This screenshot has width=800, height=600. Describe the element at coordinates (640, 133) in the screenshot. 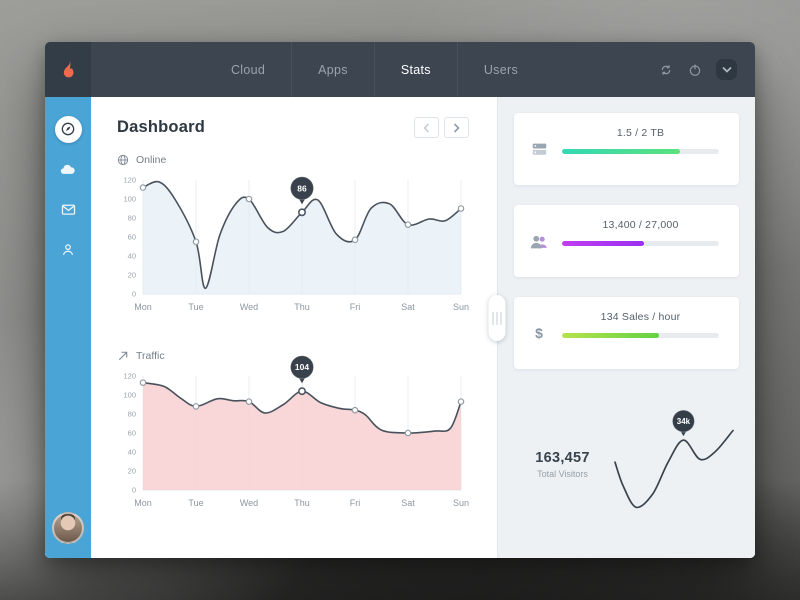

I see `storage-value: 1.5 / 2 TB` at that location.